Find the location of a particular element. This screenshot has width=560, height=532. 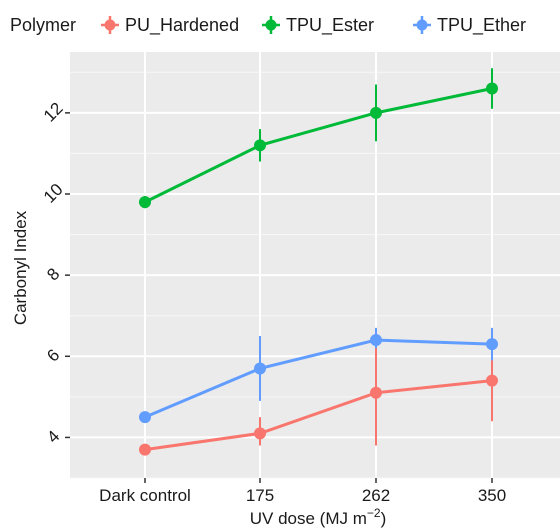

y-axis-title: Carbonyl Index is located at coordinates (20, 267).